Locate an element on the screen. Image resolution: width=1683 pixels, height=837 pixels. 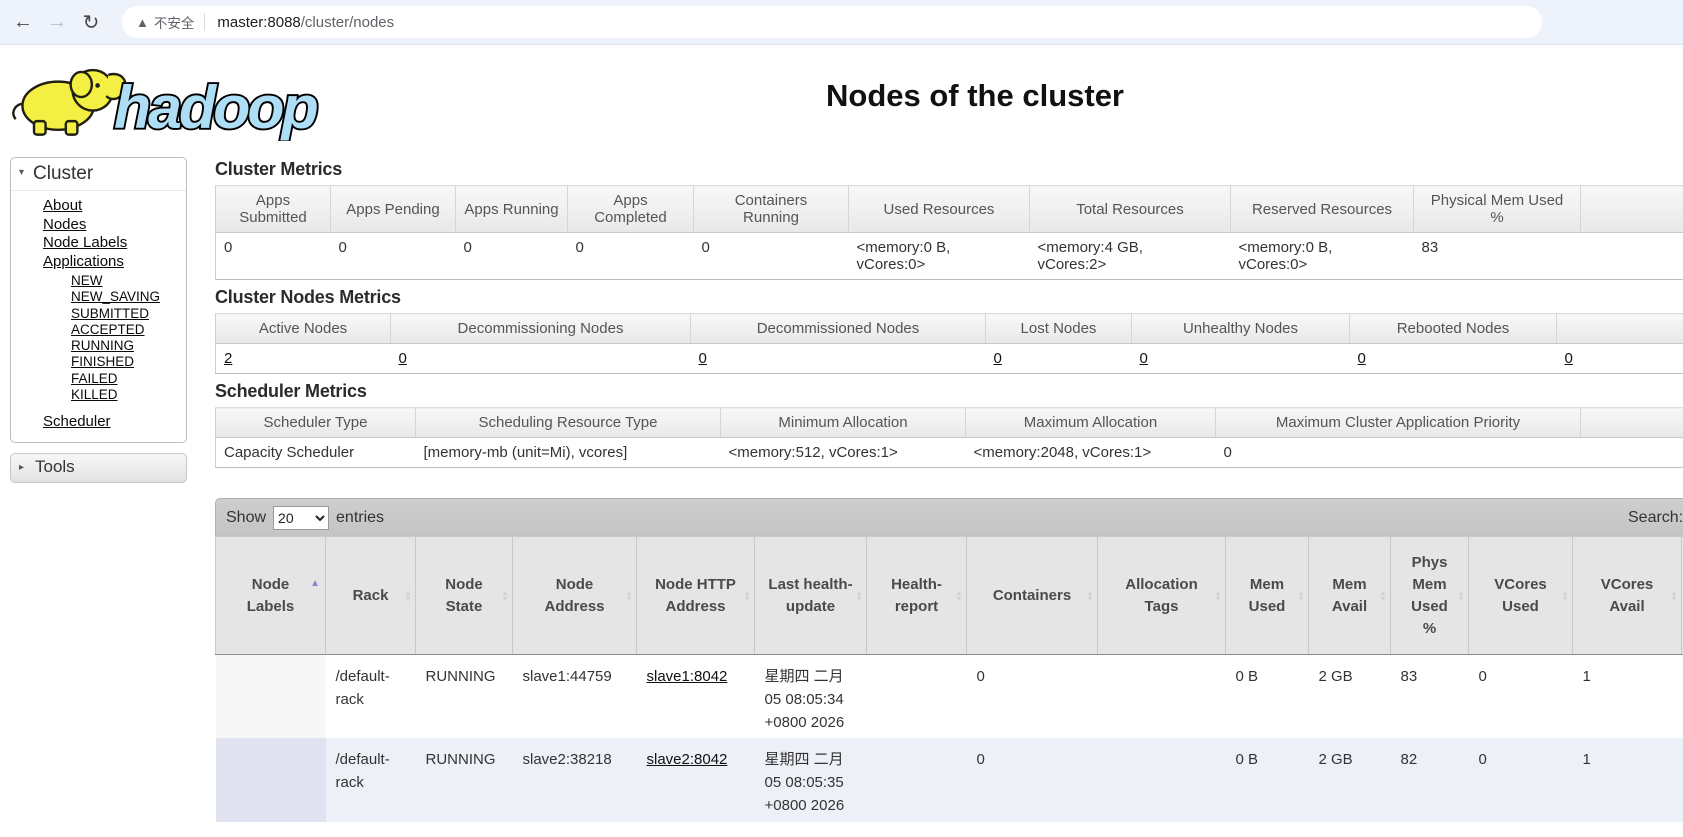
maximum-allocation-value: <memory:2048, vCores:1> is located at coordinates (1090, 452).